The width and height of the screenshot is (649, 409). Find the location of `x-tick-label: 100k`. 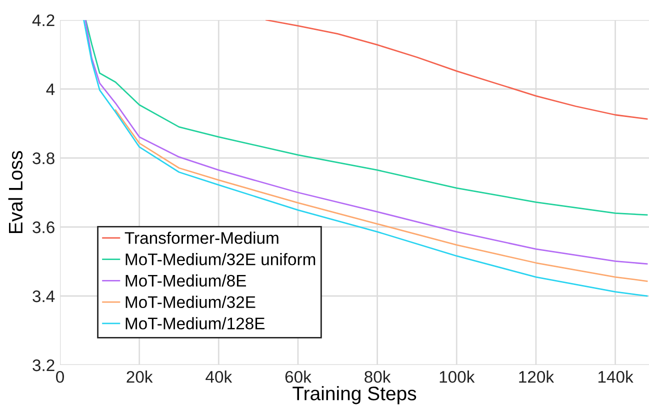

x-tick-label: 100k is located at coordinates (457, 376).